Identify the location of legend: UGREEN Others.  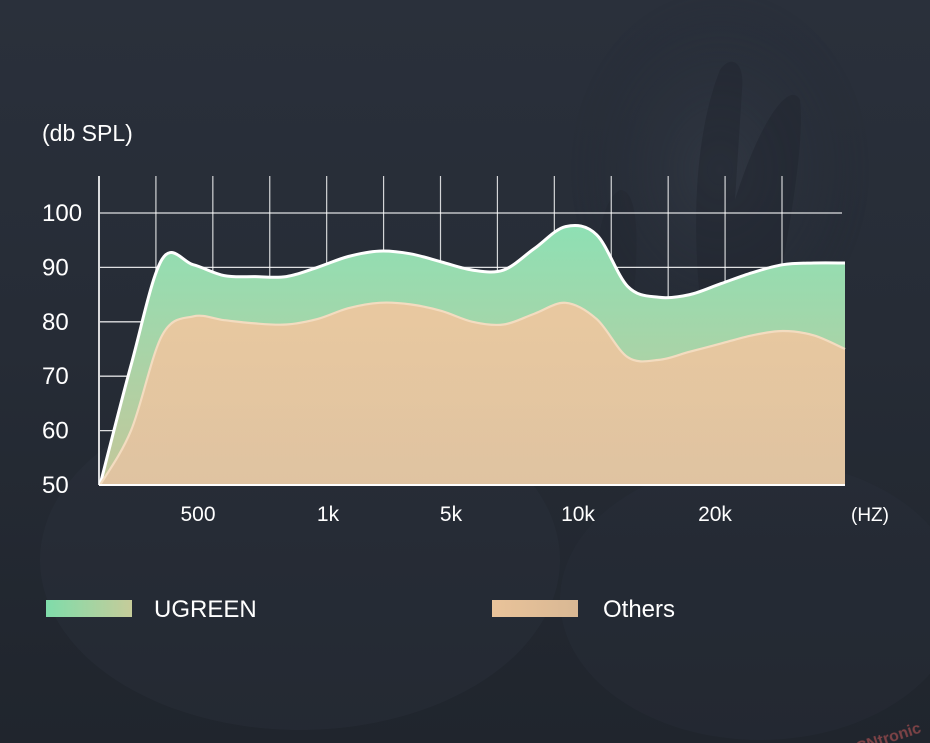
(360, 609).